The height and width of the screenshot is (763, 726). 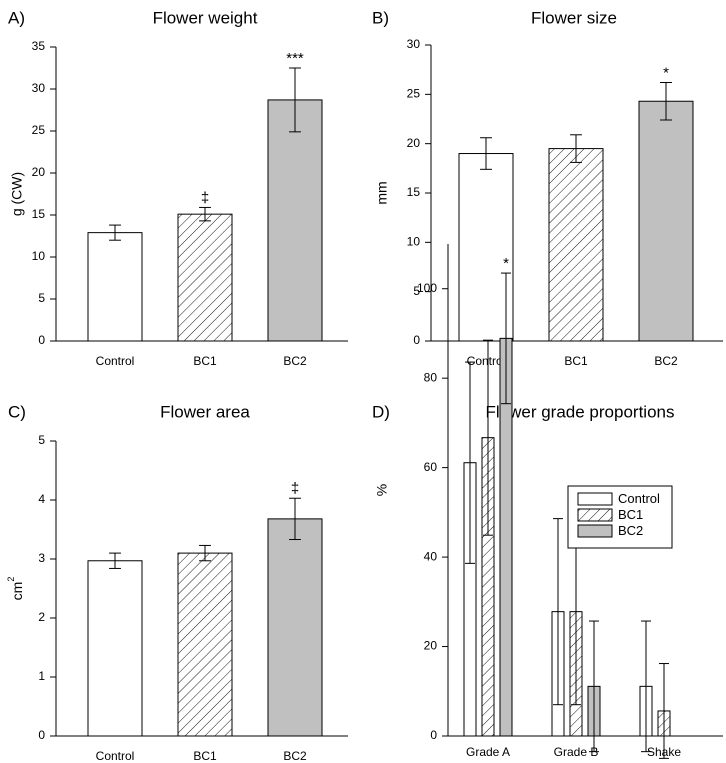 I want to click on panel-label: C), so click(x=17, y=411).